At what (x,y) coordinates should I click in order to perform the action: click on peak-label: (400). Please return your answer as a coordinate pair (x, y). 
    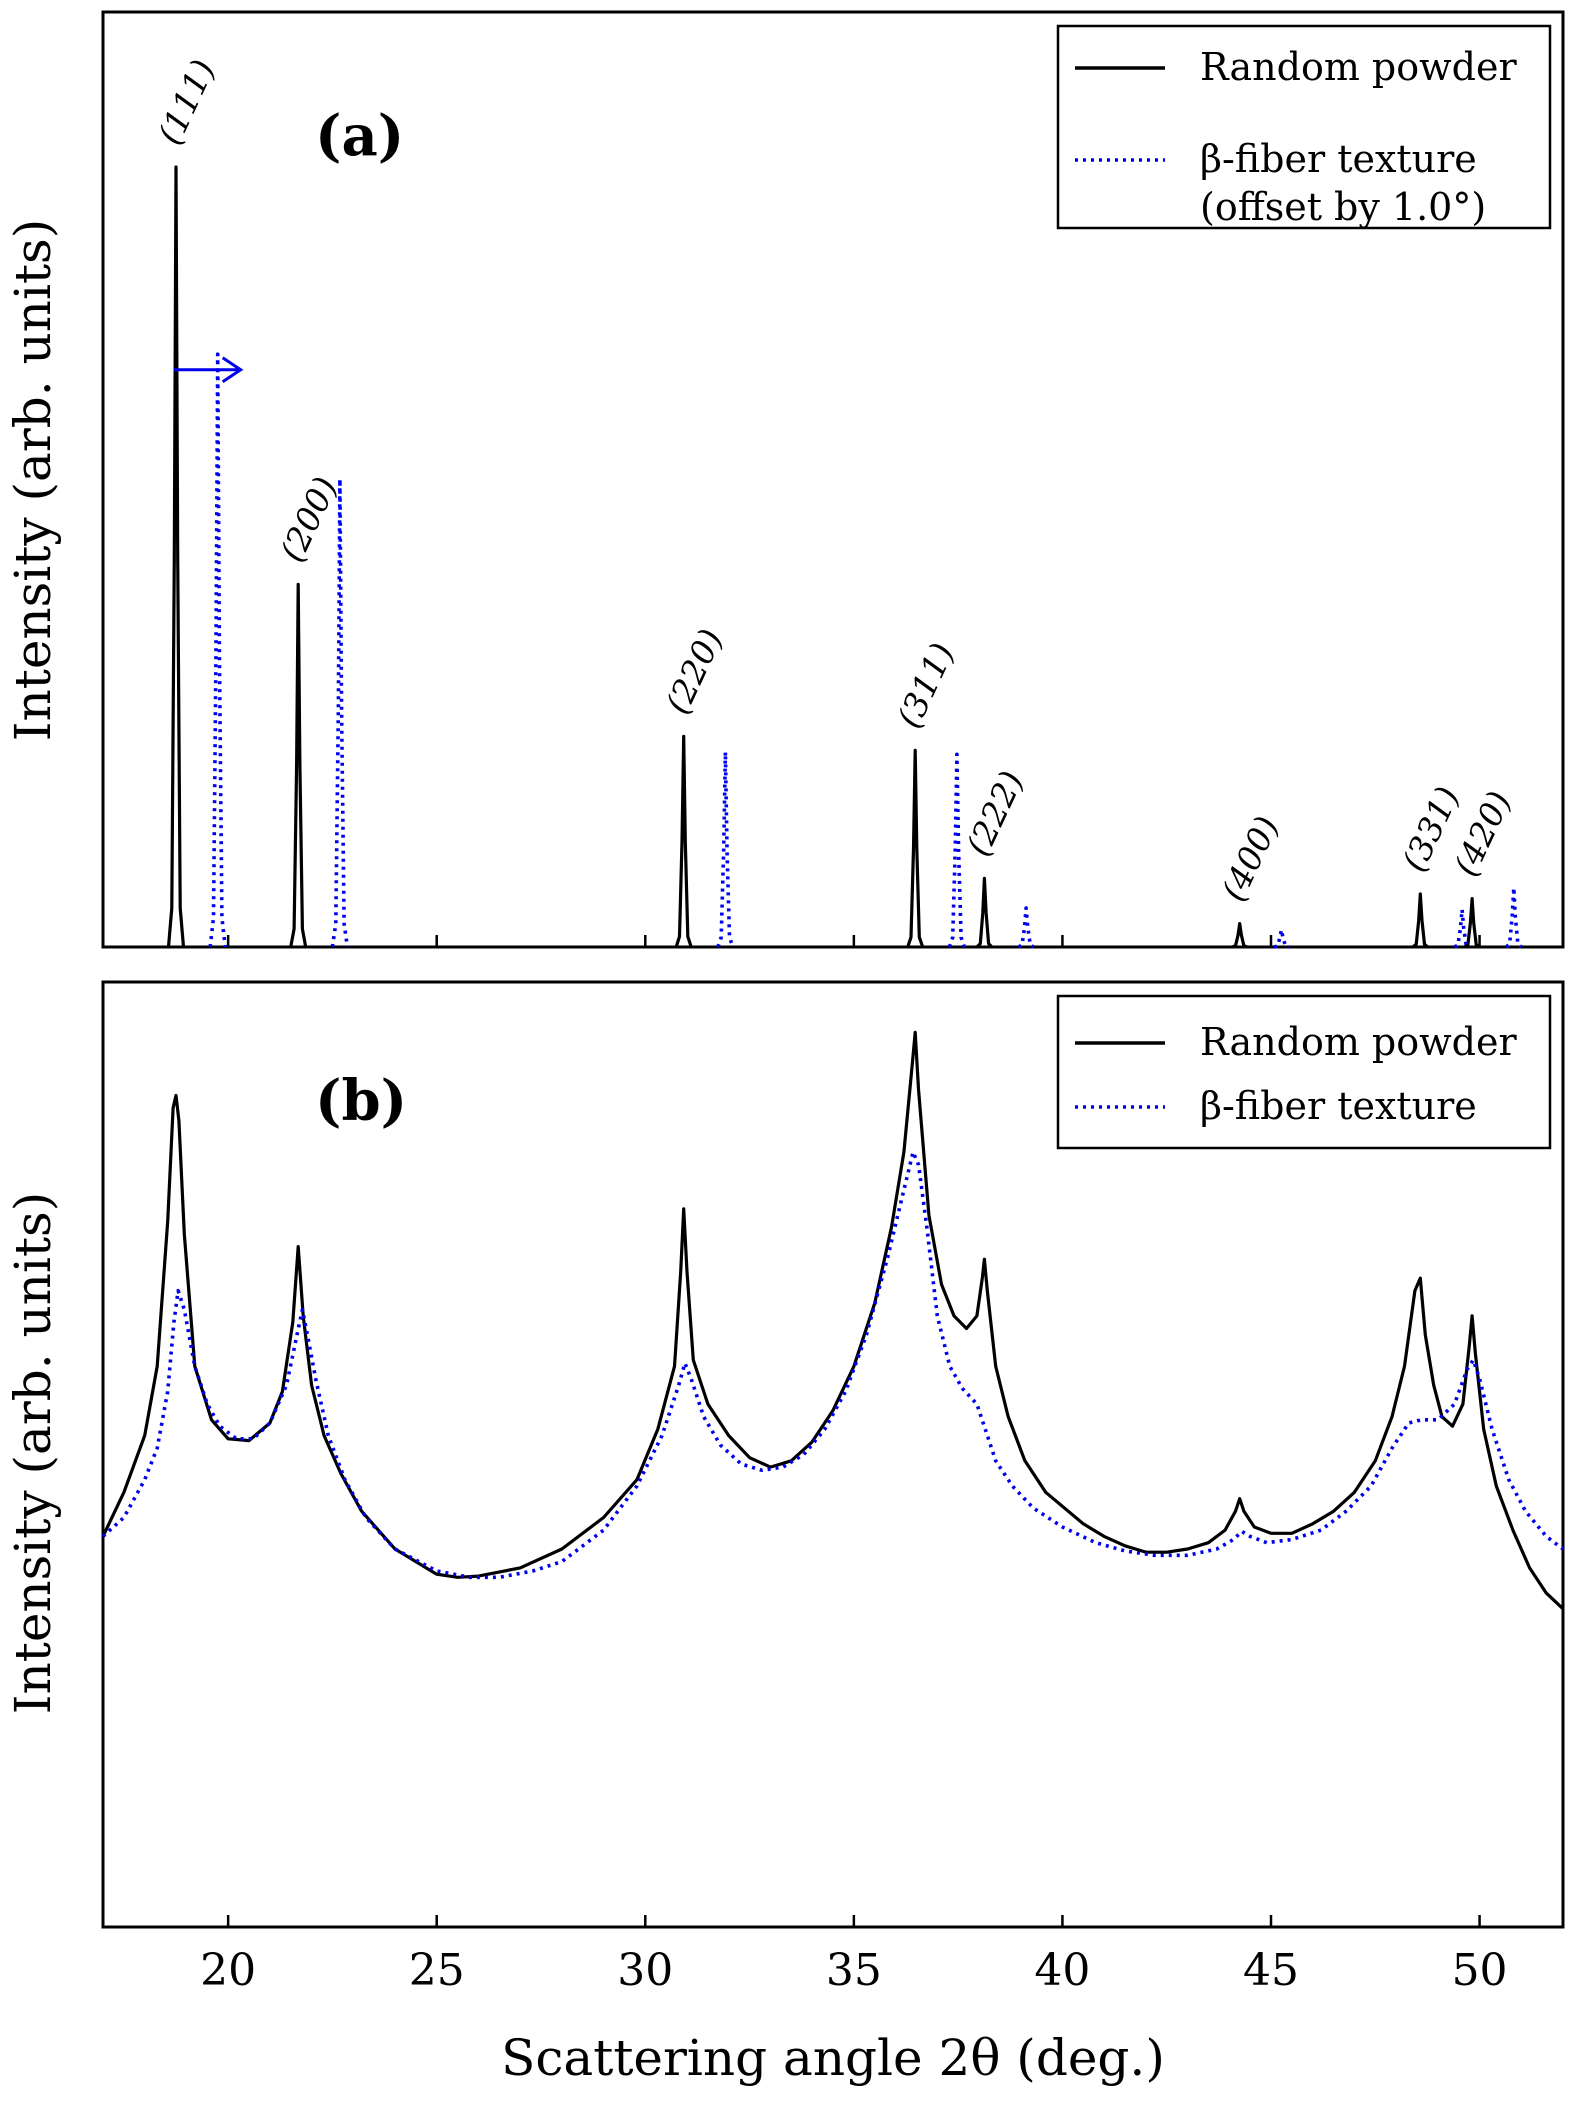
    Looking at the image, I should click on (1250, 858).